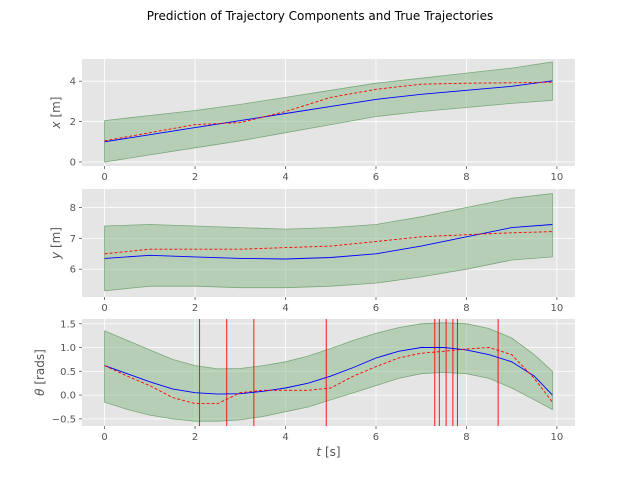 Image resolution: width=640 pixels, height=480 pixels. What do you see at coordinates (64, 419) in the screenshot?
I see `y-tick-label: −0.5` at bounding box center [64, 419].